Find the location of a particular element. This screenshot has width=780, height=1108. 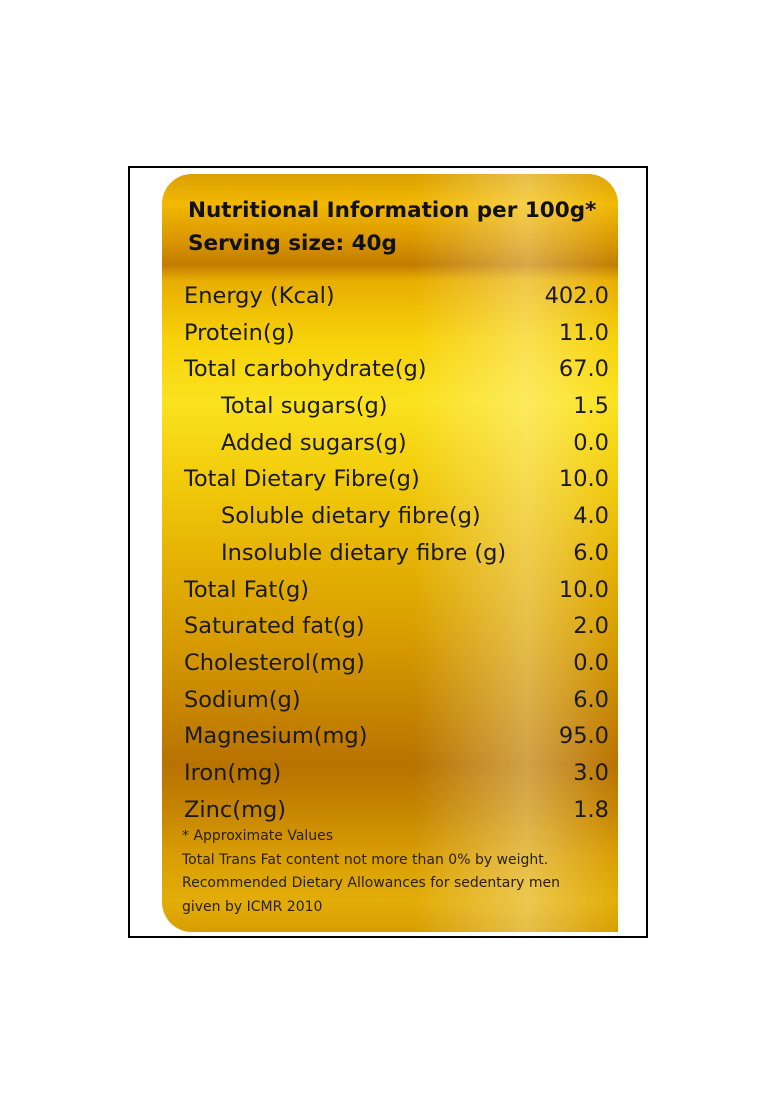

nutrient-name: Total Dietary Fibre(g) is located at coordinates (302, 479).